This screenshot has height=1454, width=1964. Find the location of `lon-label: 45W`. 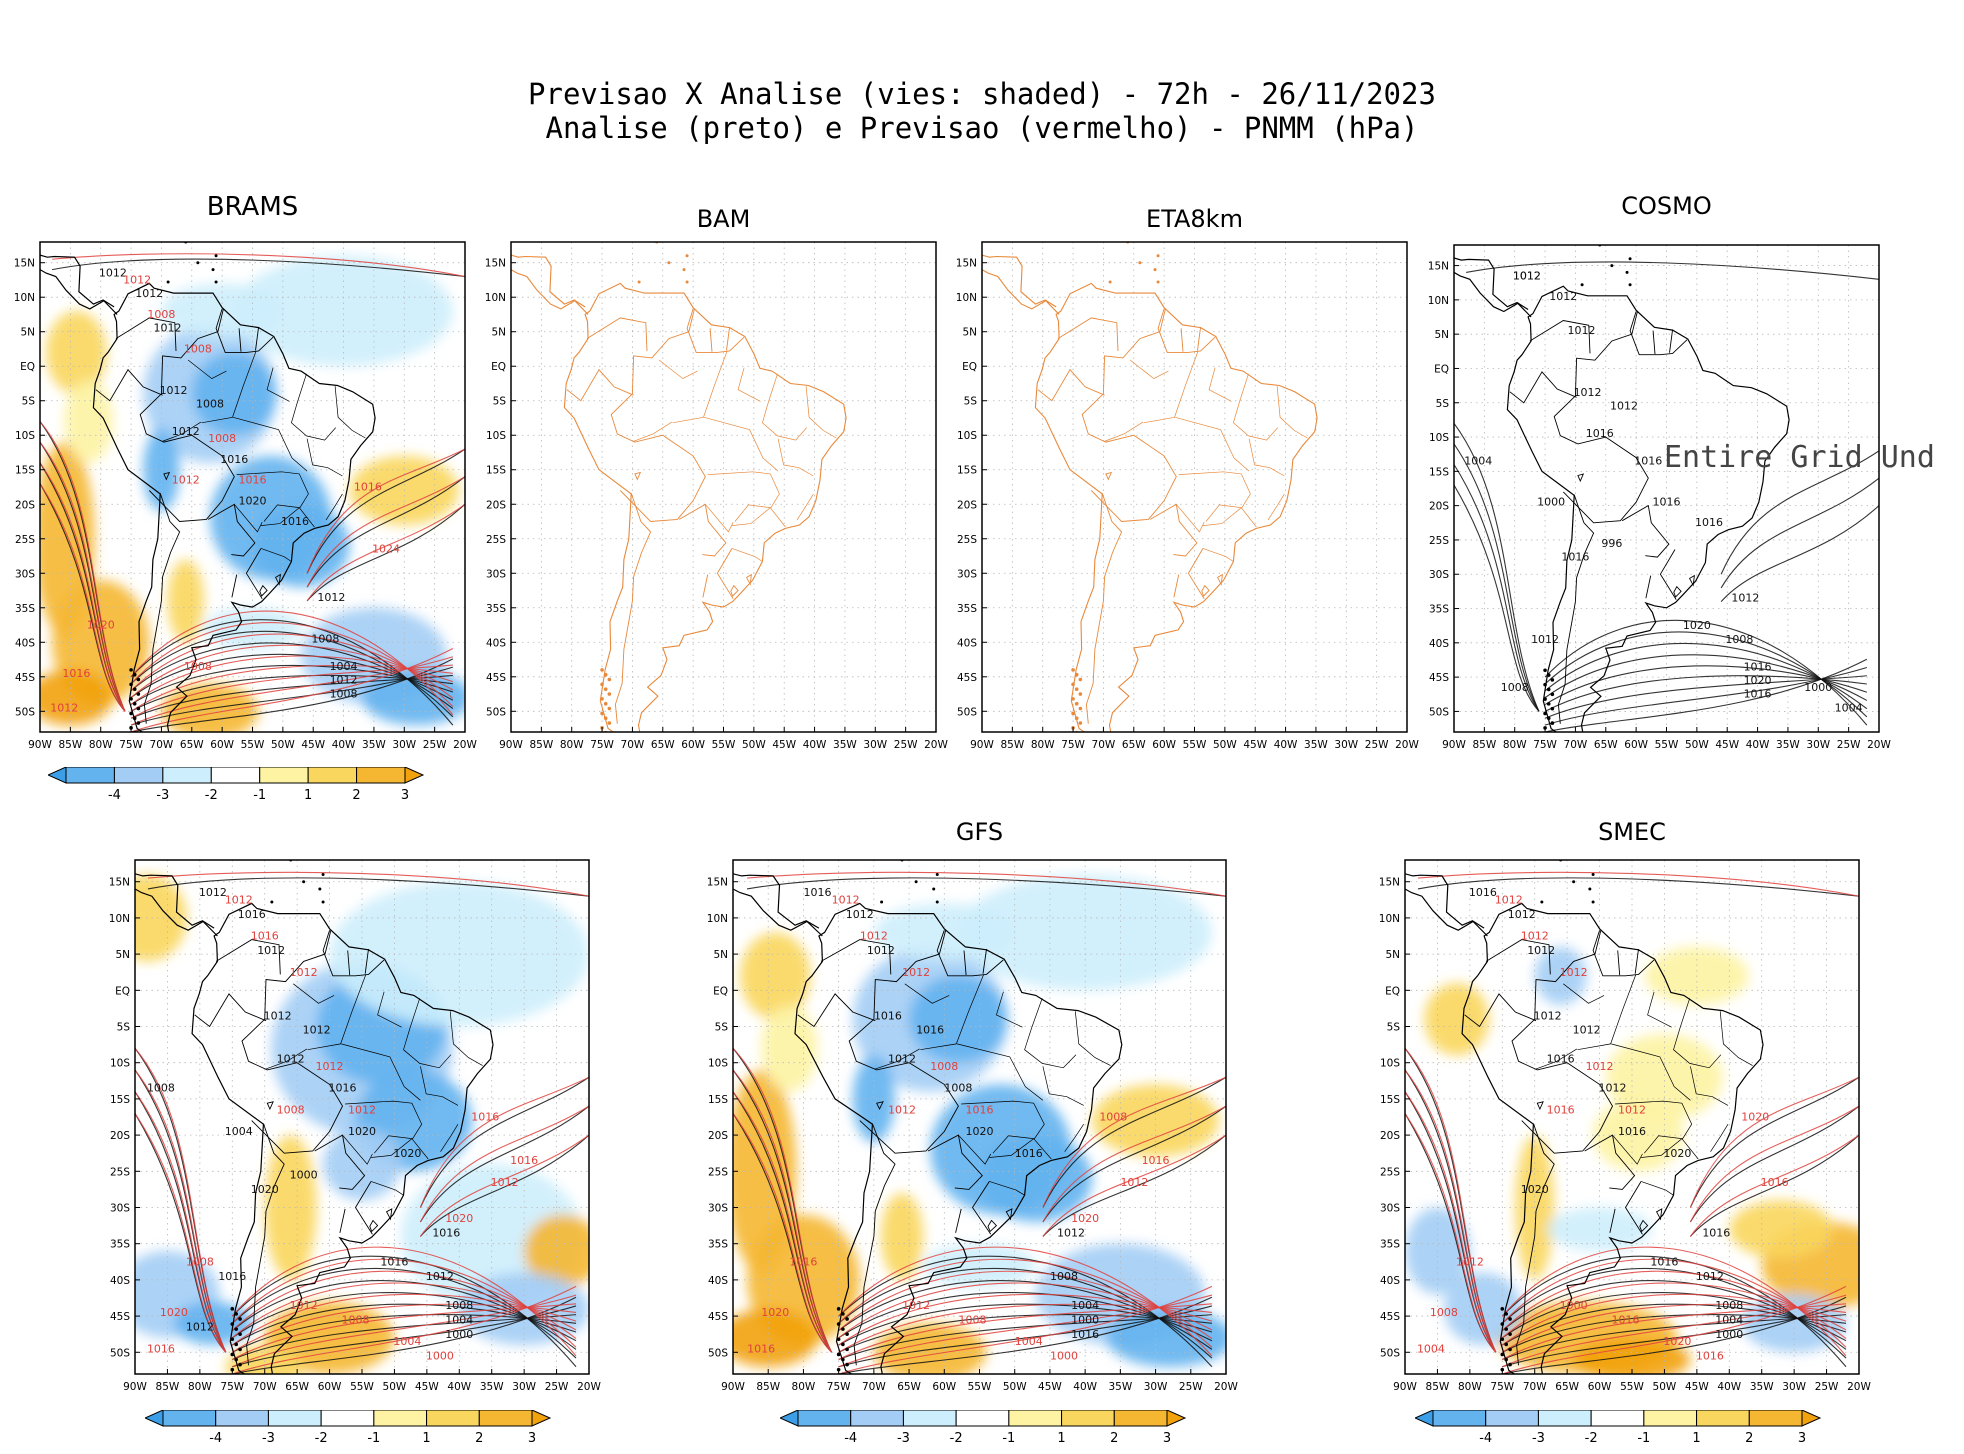

lon-label: 45W is located at coordinates (427, 1387).